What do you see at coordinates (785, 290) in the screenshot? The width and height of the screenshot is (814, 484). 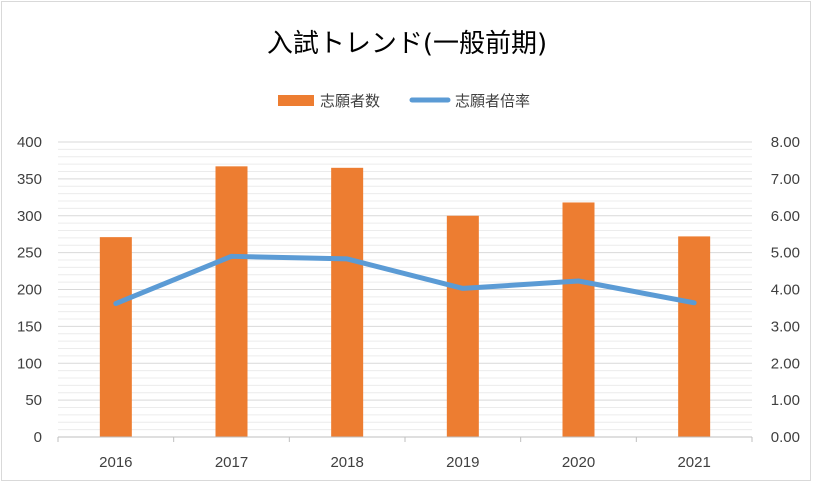 I see `y-right-tick-label: 4.00` at bounding box center [785, 290].